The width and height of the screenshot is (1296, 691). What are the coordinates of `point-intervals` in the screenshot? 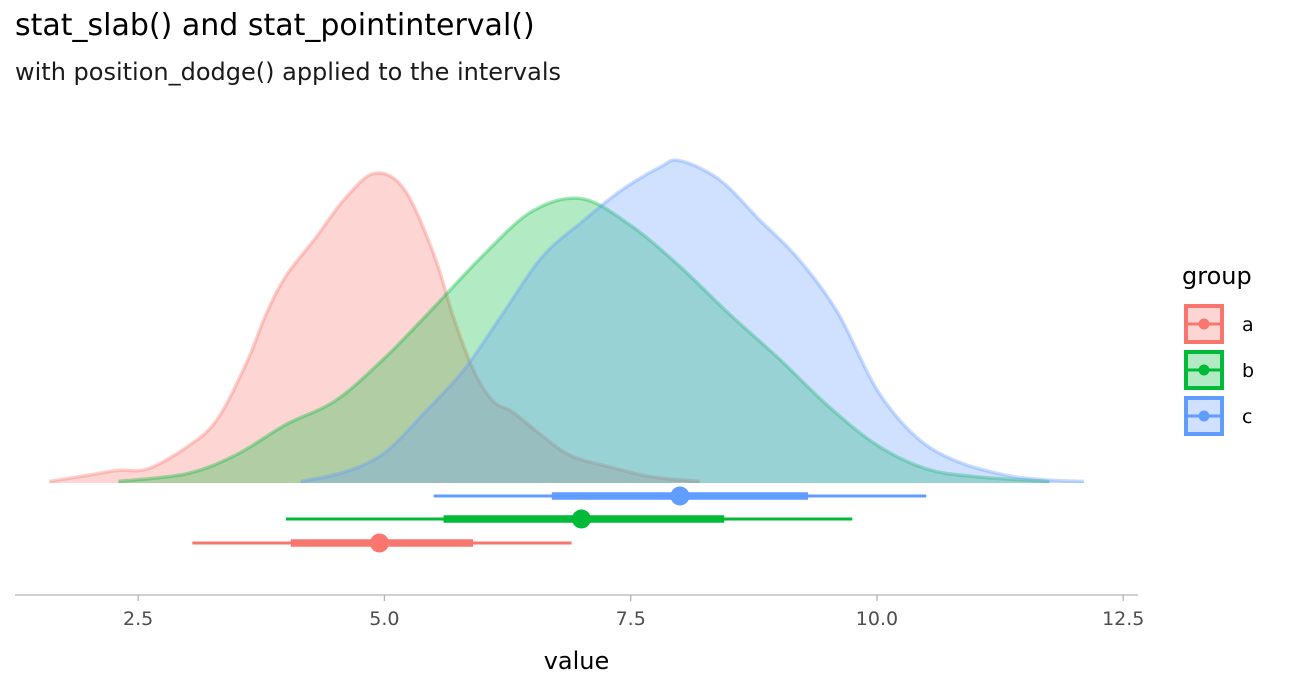 It's located at (559, 519).